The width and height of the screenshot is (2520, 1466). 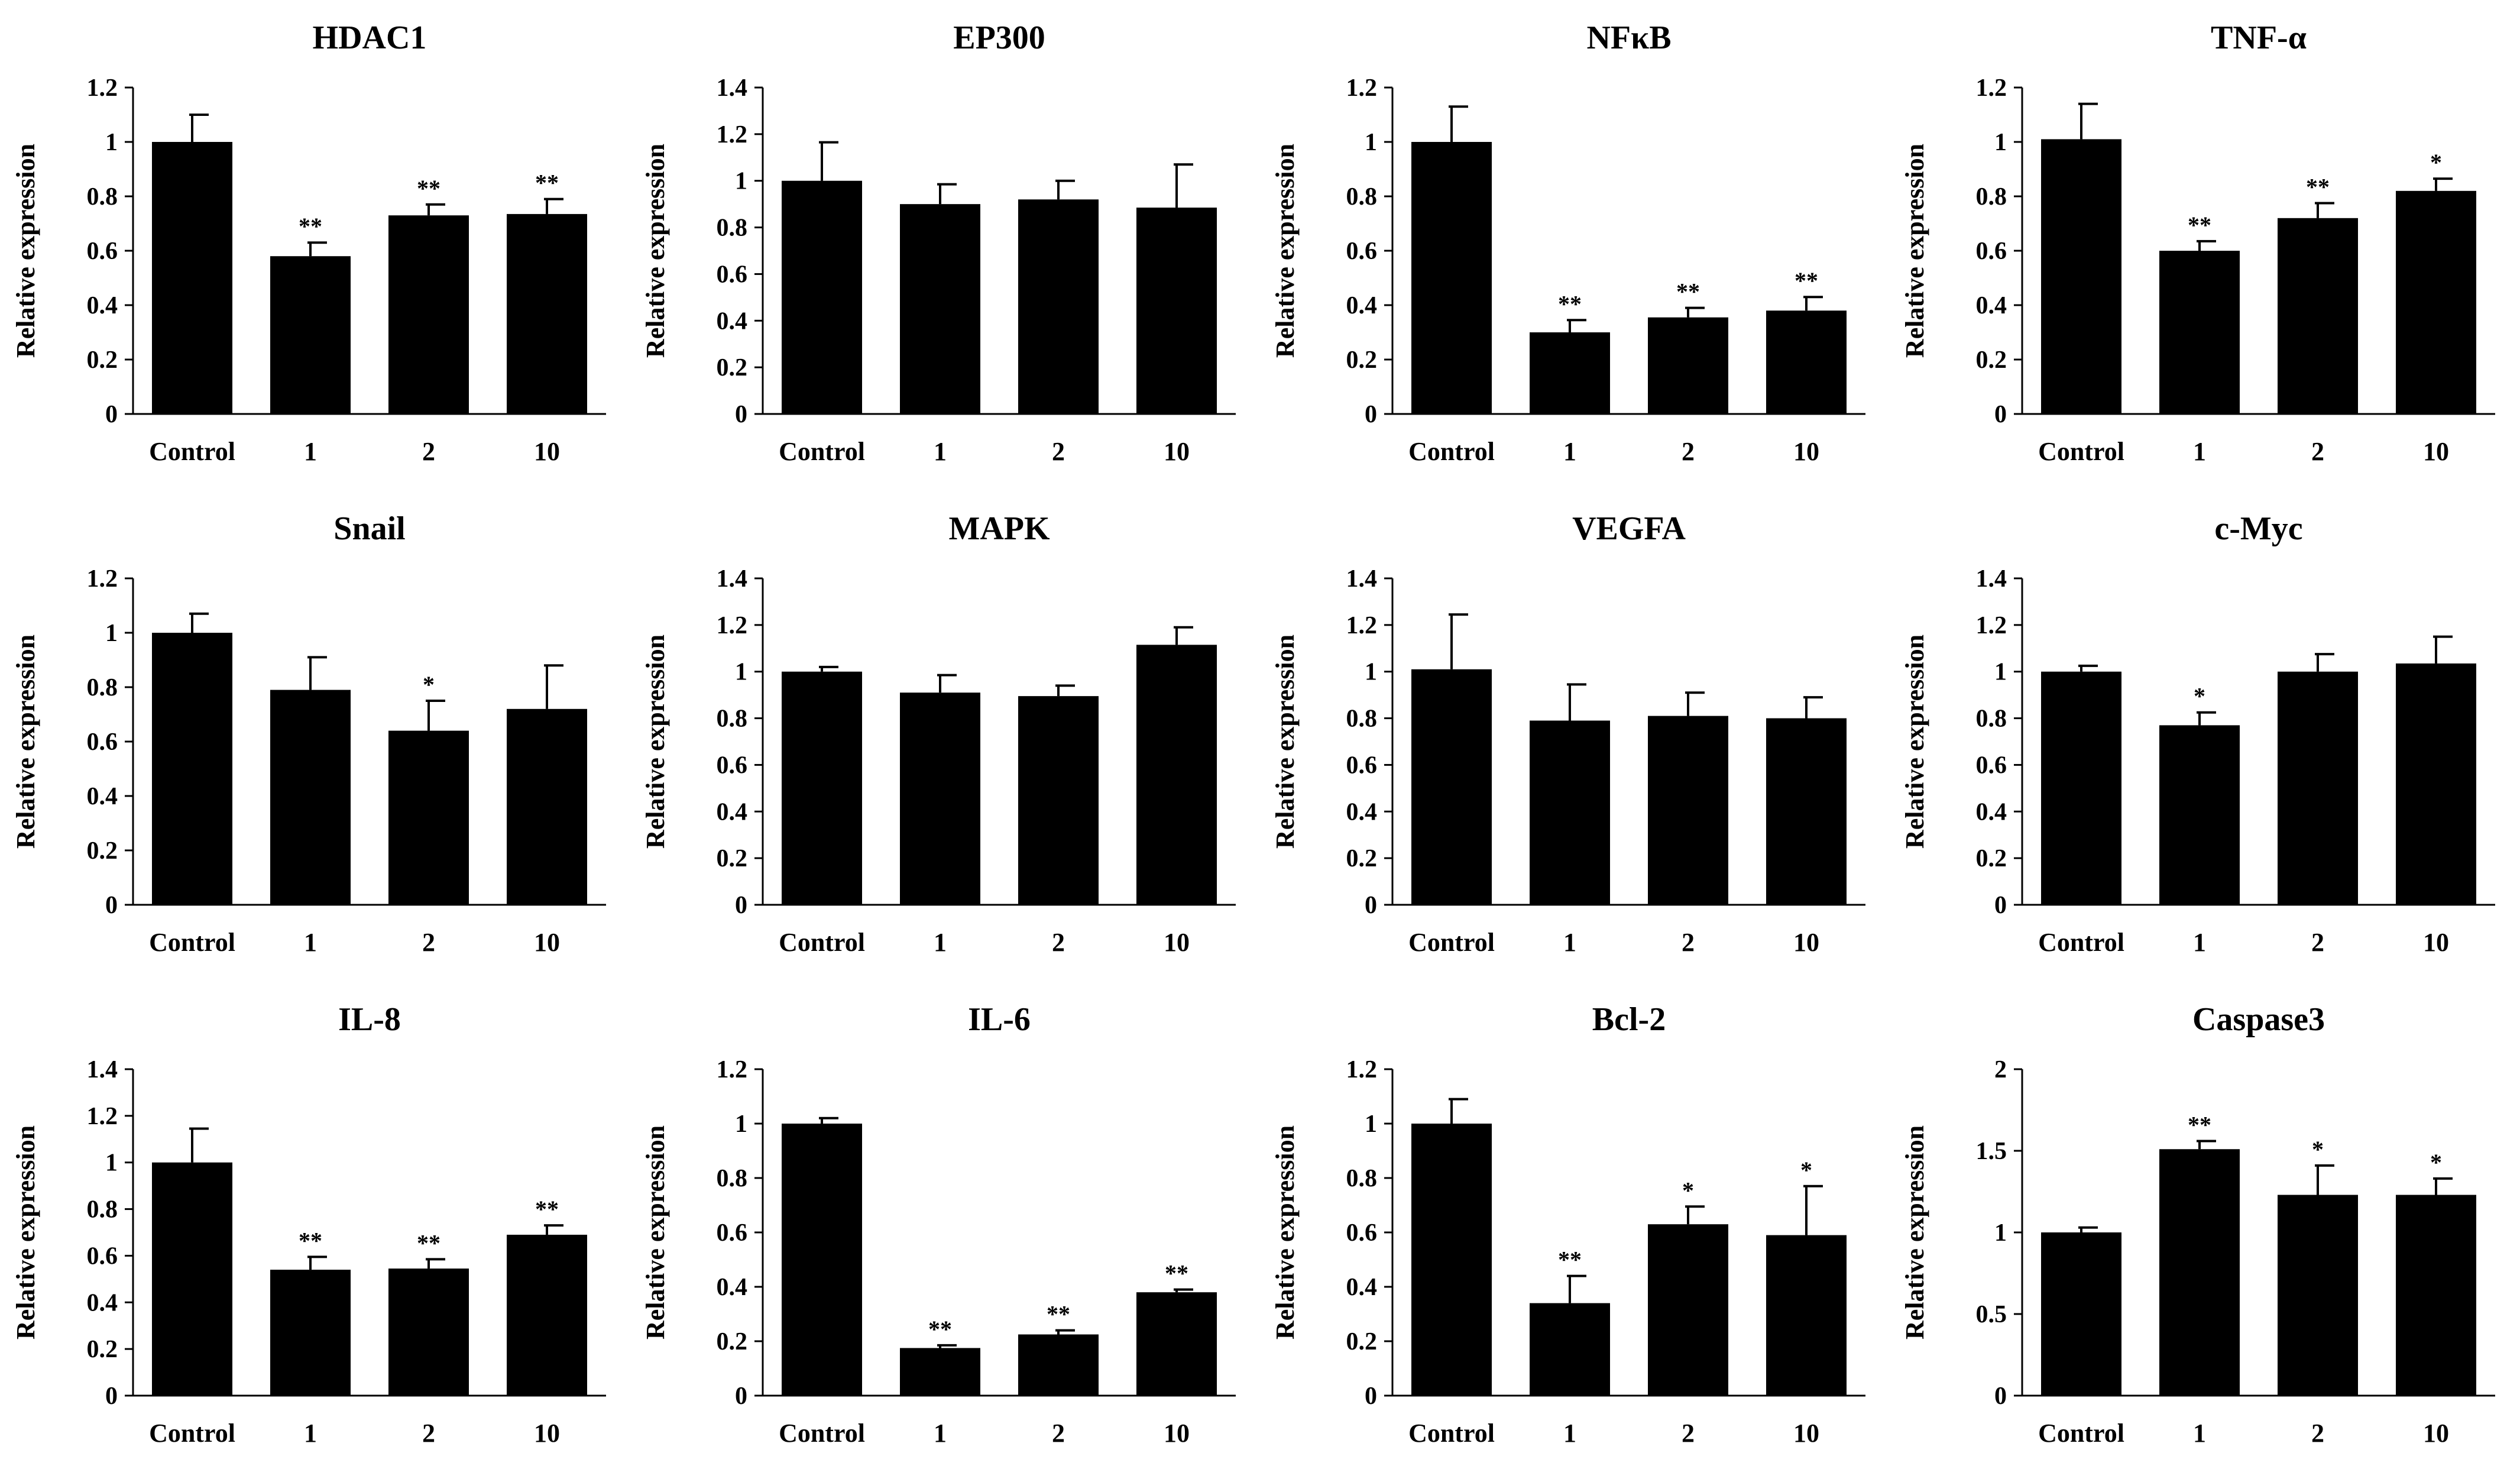 I want to click on bar-nf-b-control, so click(x=1451, y=278).